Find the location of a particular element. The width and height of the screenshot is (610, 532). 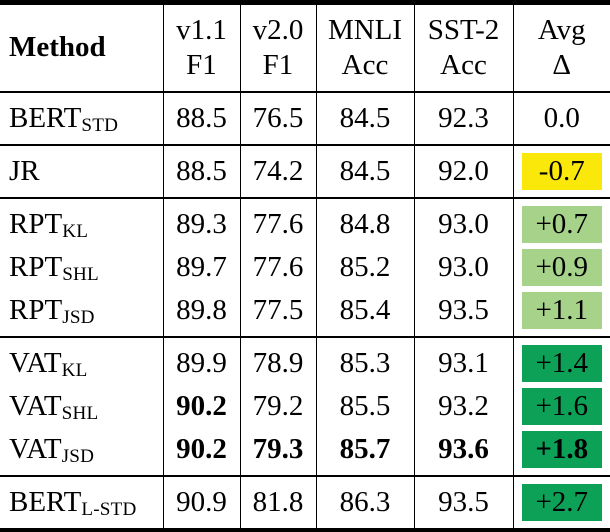

delta-badge: +1.1 is located at coordinates (561, 310).